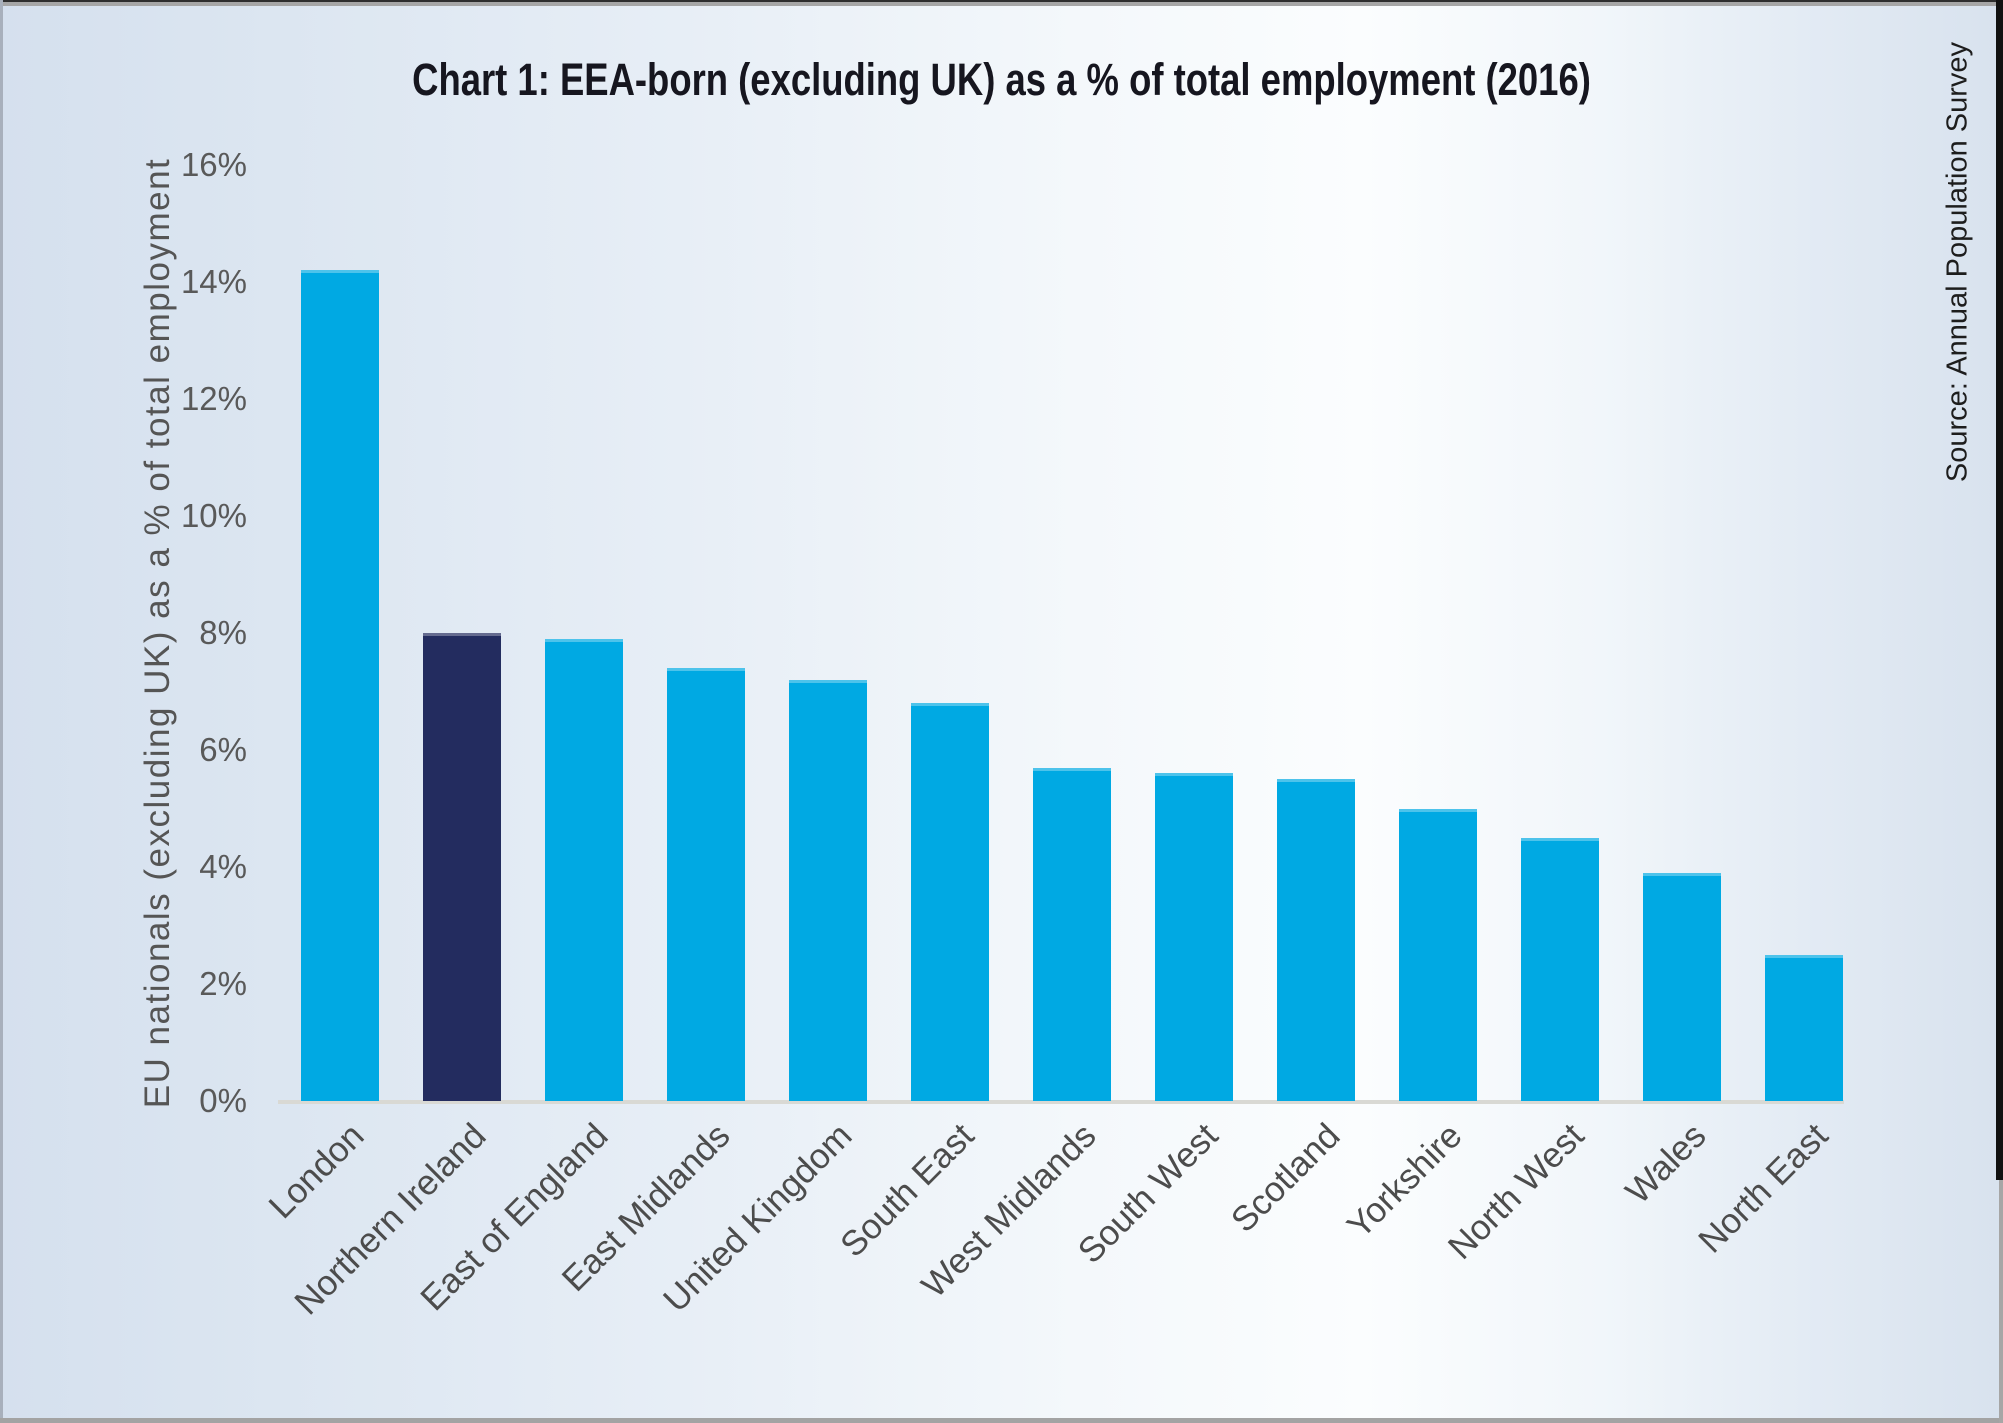 This screenshot has height=1423, width=2003. Describe the element at coordinates (584, 869) in the screenshot. I see `bar-east-of-england` at that location.